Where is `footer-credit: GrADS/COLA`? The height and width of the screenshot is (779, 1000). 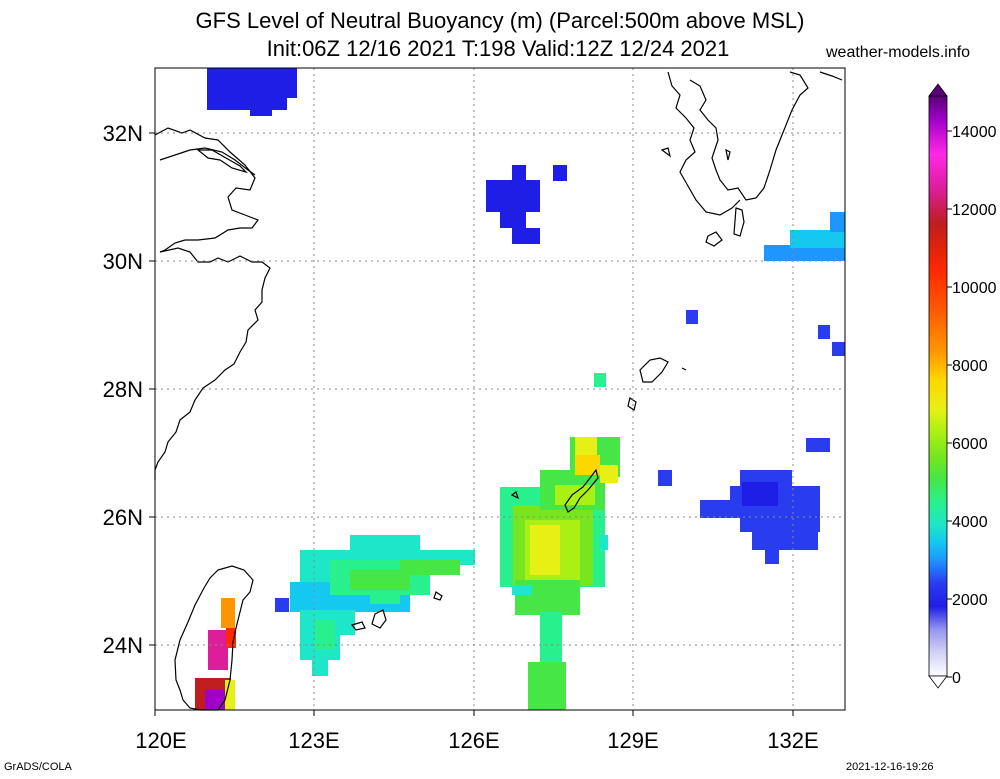
footer-credit: GrADS/COLA is located at coordinates (38, 767).